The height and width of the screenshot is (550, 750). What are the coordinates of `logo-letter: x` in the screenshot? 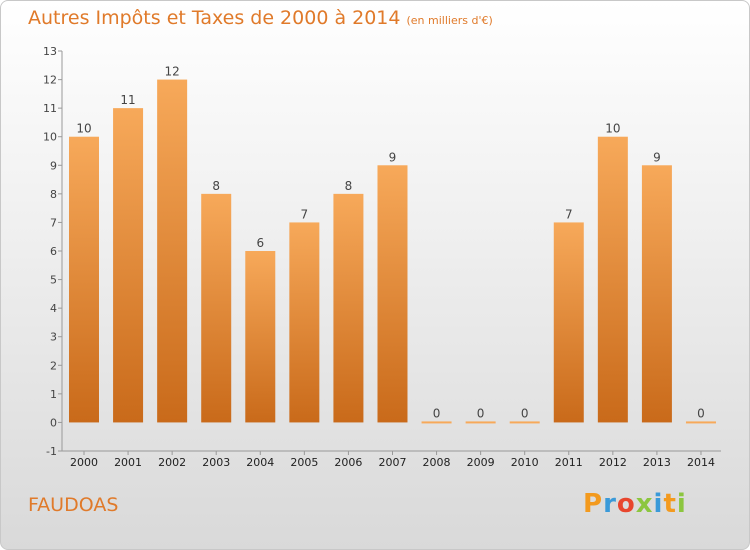 It's located at (644, 504).